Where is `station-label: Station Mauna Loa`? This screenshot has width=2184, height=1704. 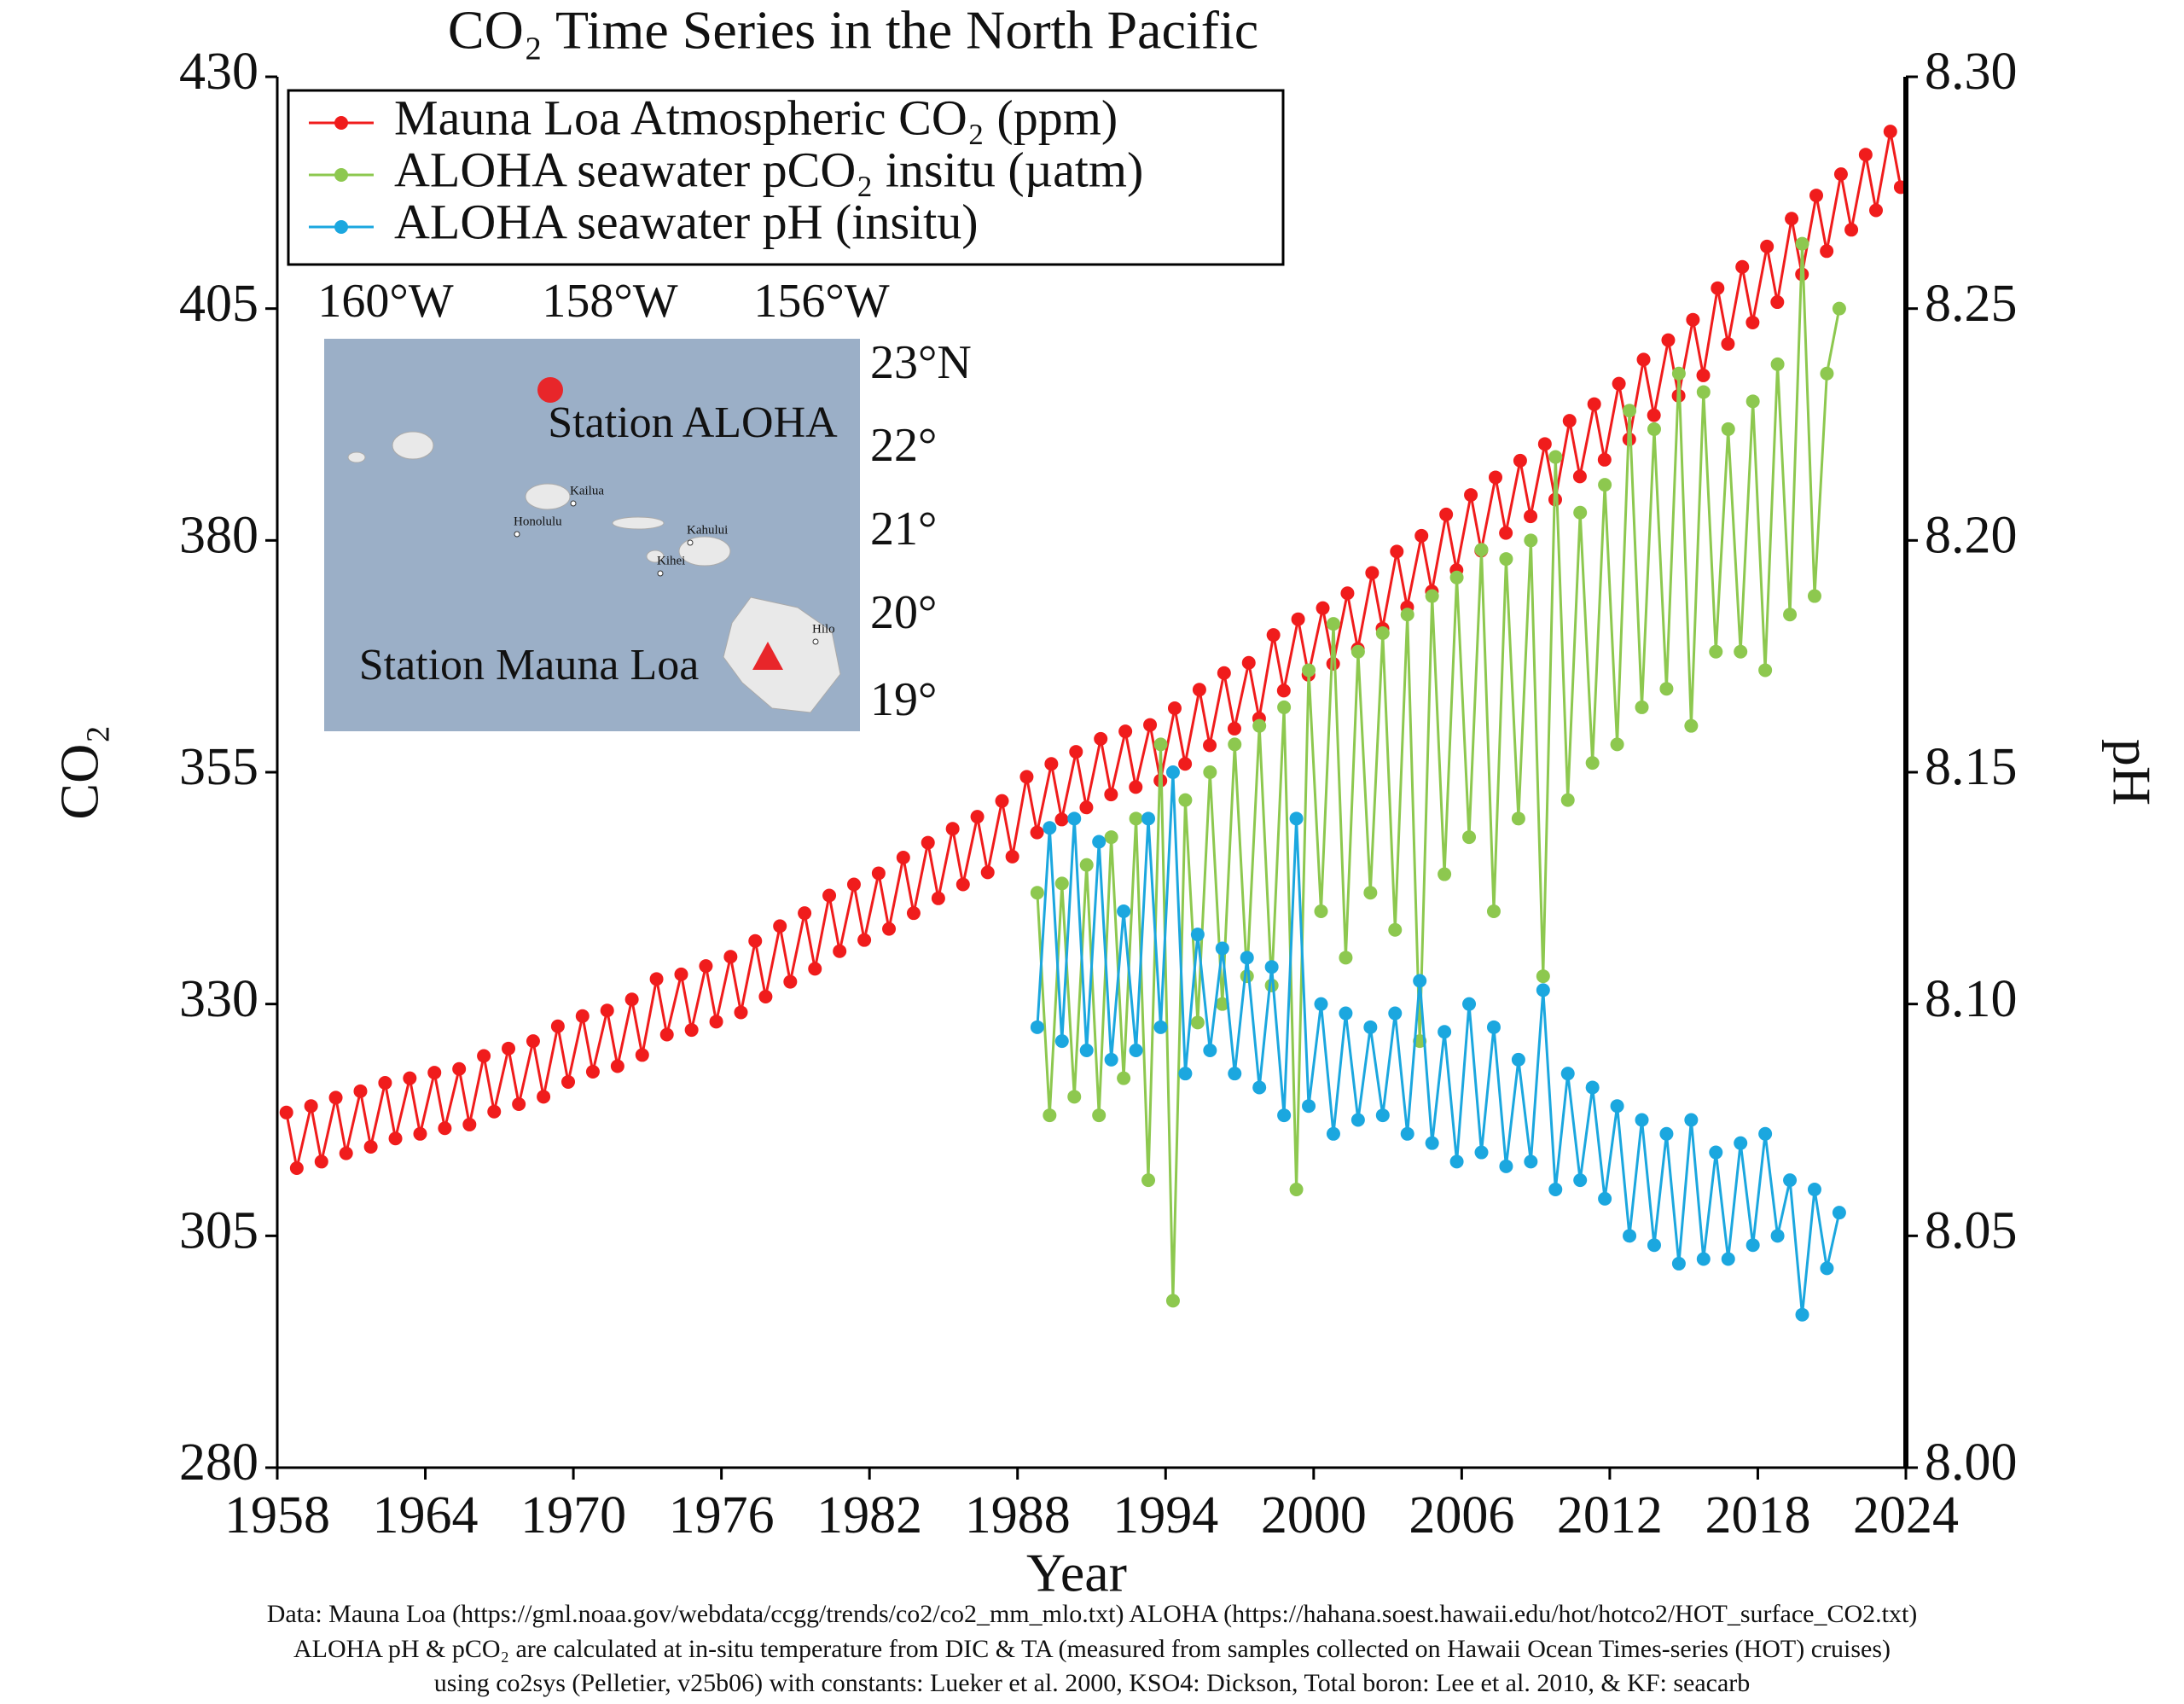 station-label: Station Mauna Loa is located at coordinates (530, 665).